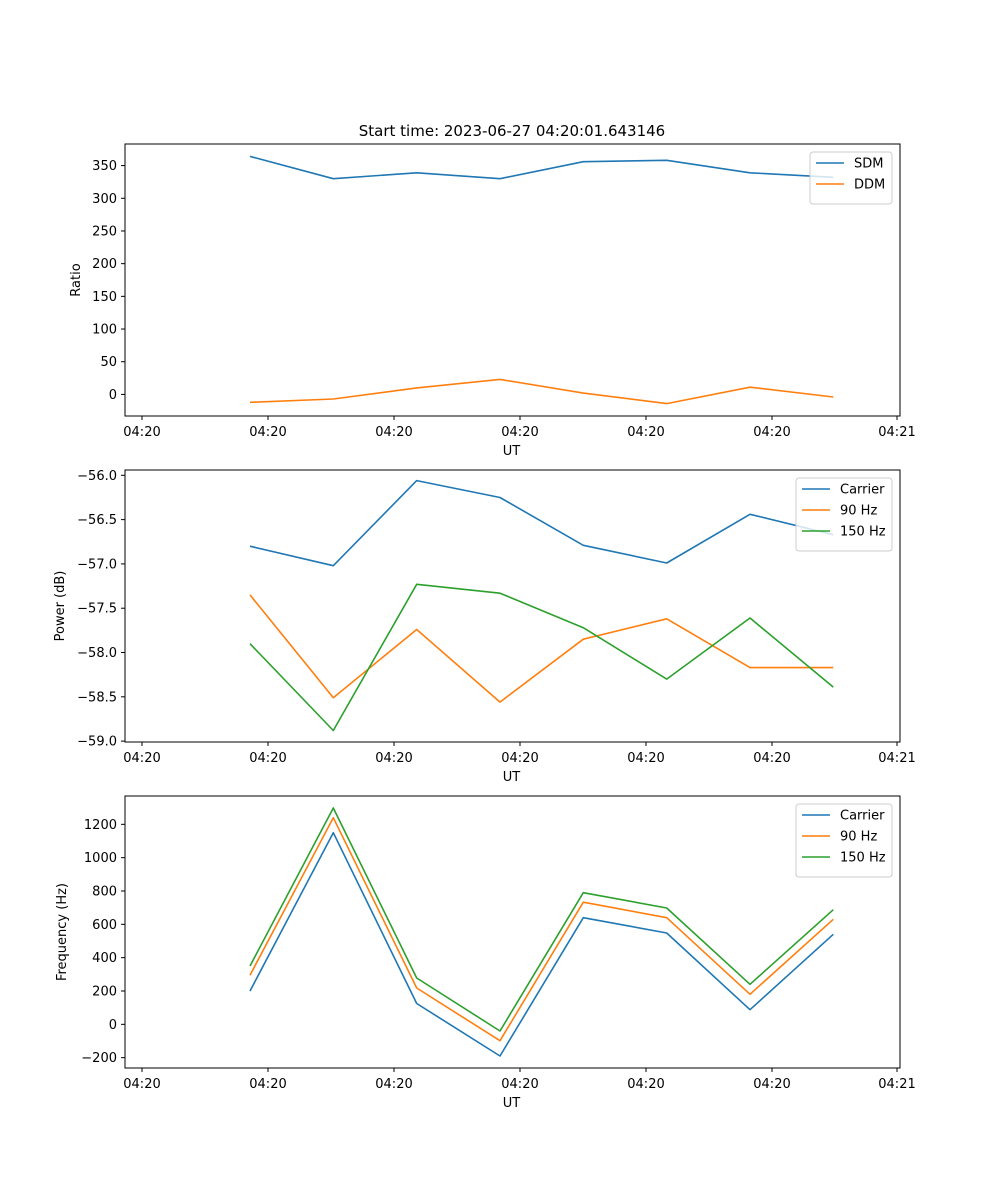 Image resolution: width=1000 pixels, height=1204 pixels. Describe the element at coordinates (97, 742) in the screenshot. I see `y-tick-label: −59.0` at that location.